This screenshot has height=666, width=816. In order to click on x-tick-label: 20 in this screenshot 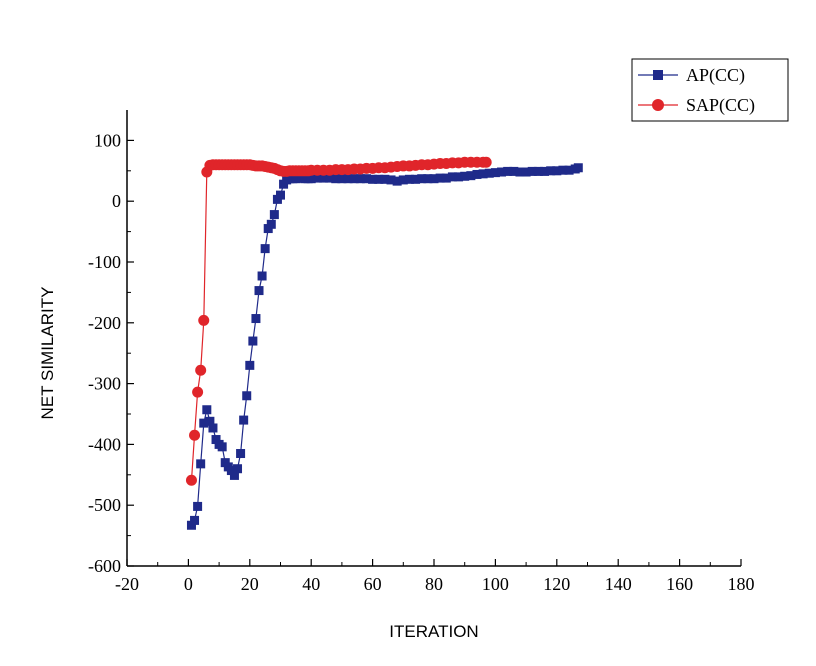, I will do `click(250, 584)`.